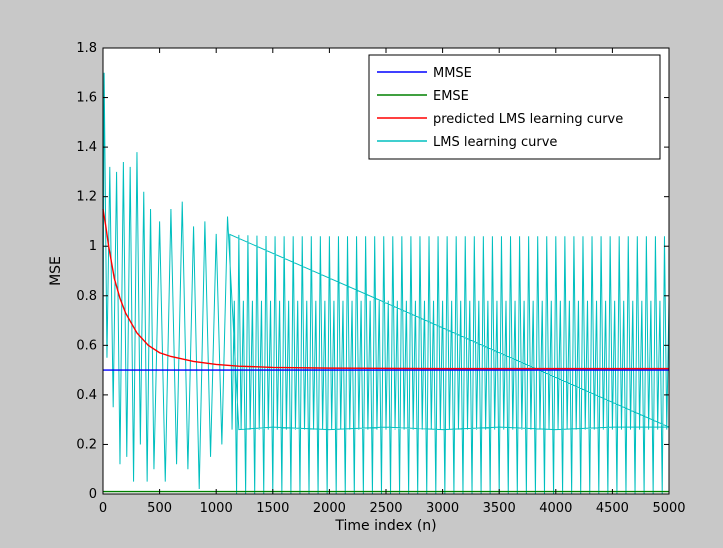  What do you see at coordinates (528, 119) in the screenshot?
I see `legend-entry-label: predicted LMS learning curve` at bounding box center [528, 119].